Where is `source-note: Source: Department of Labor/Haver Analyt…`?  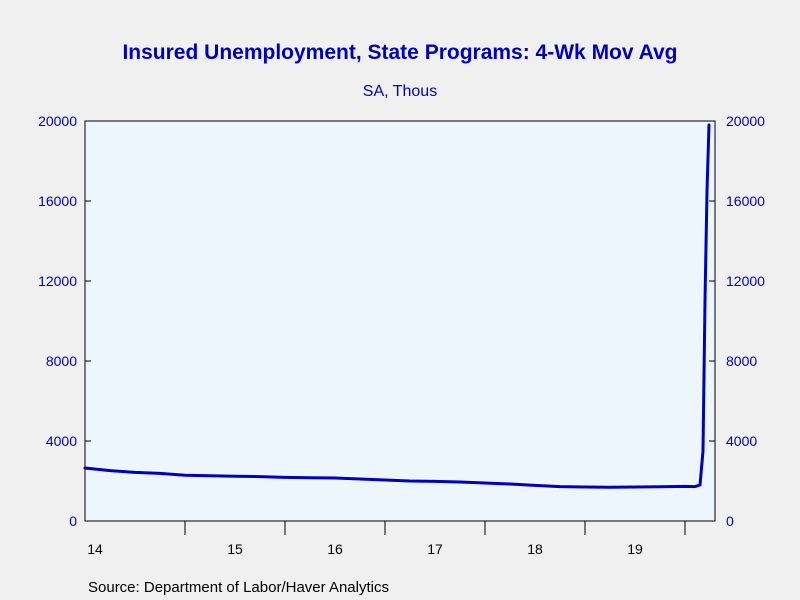
source-note: Source: Department of Labor/Haver Analyt… is located at coordinates (238, 587).